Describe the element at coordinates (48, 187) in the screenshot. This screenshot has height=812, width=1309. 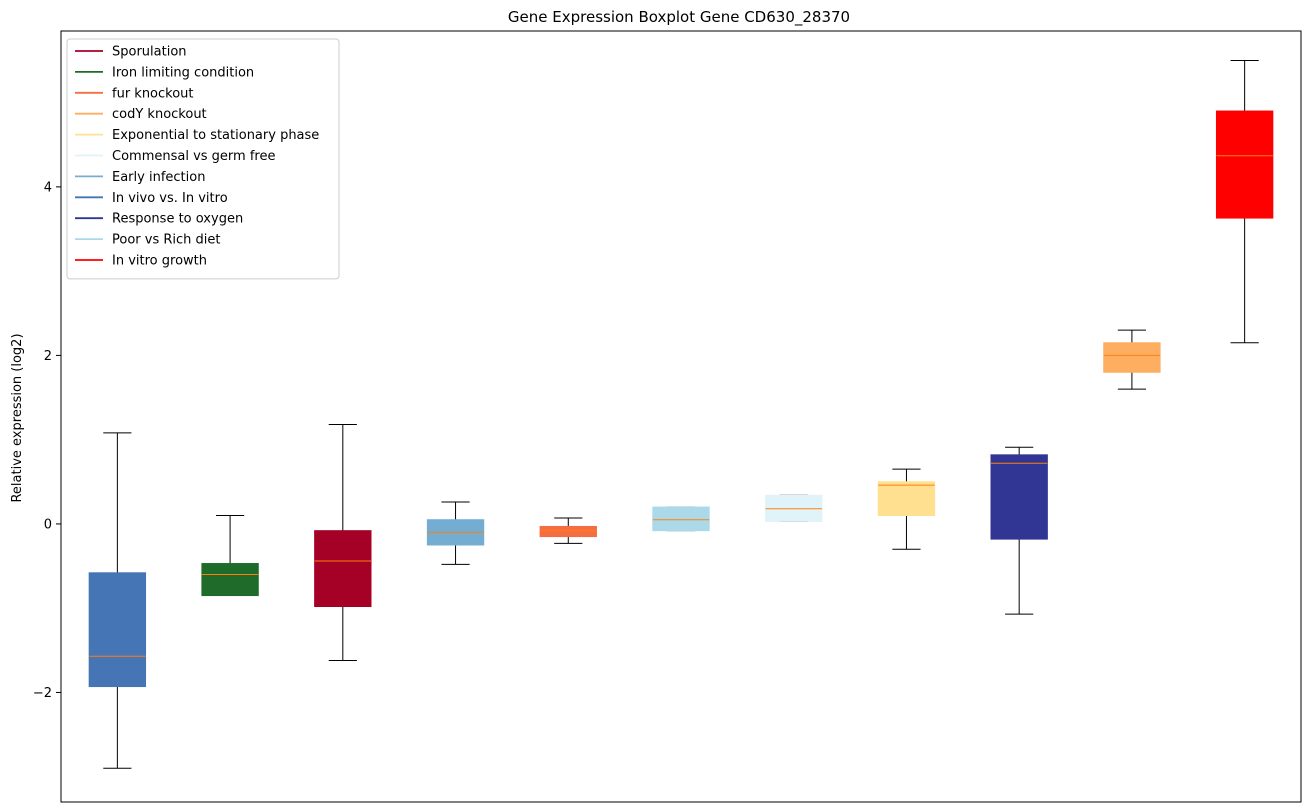
I see `y-tick-label: 4` at that location.